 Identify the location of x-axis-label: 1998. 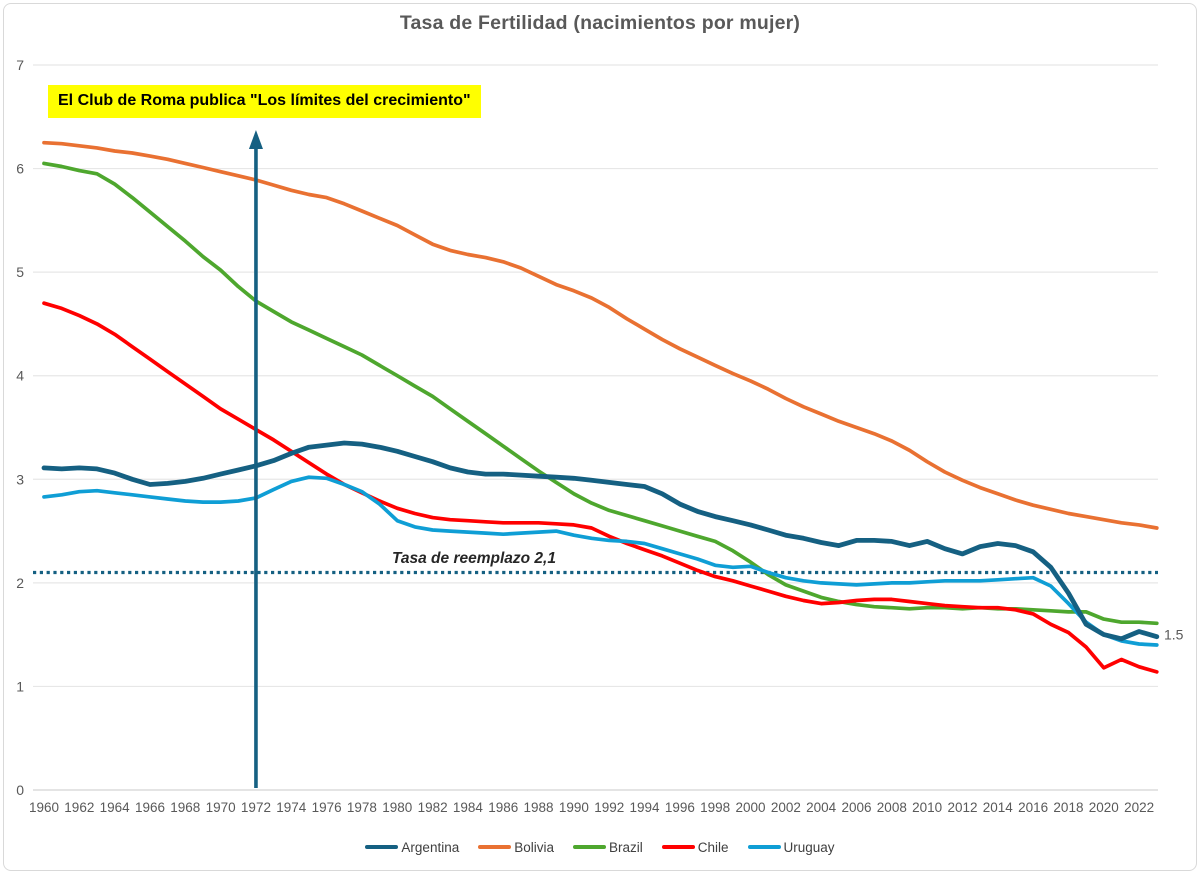
(715, 807).